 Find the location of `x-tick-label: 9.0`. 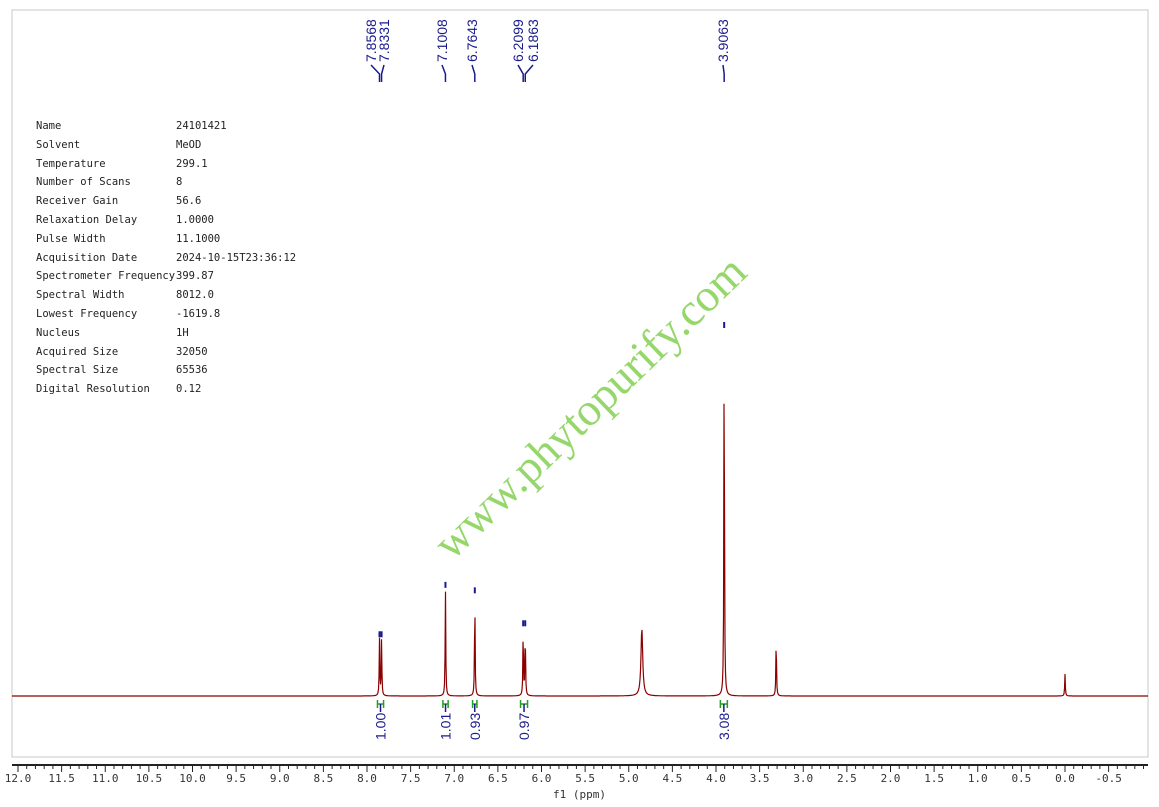

x-tick-label: 9.0 is located at coordinates (280, 778).